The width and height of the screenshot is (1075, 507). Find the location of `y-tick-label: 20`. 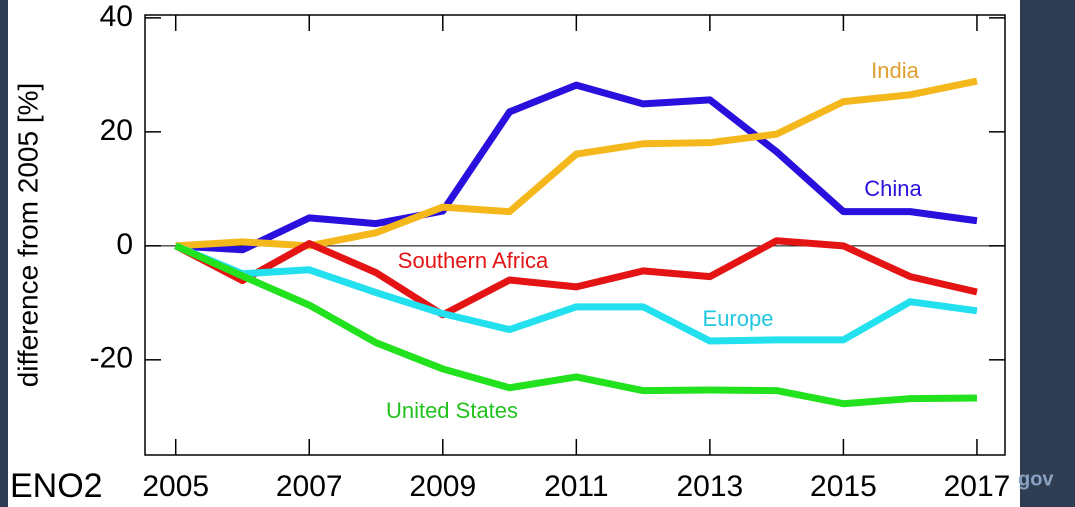

y-tick-label: 20 is located at coordinates (116, 130).